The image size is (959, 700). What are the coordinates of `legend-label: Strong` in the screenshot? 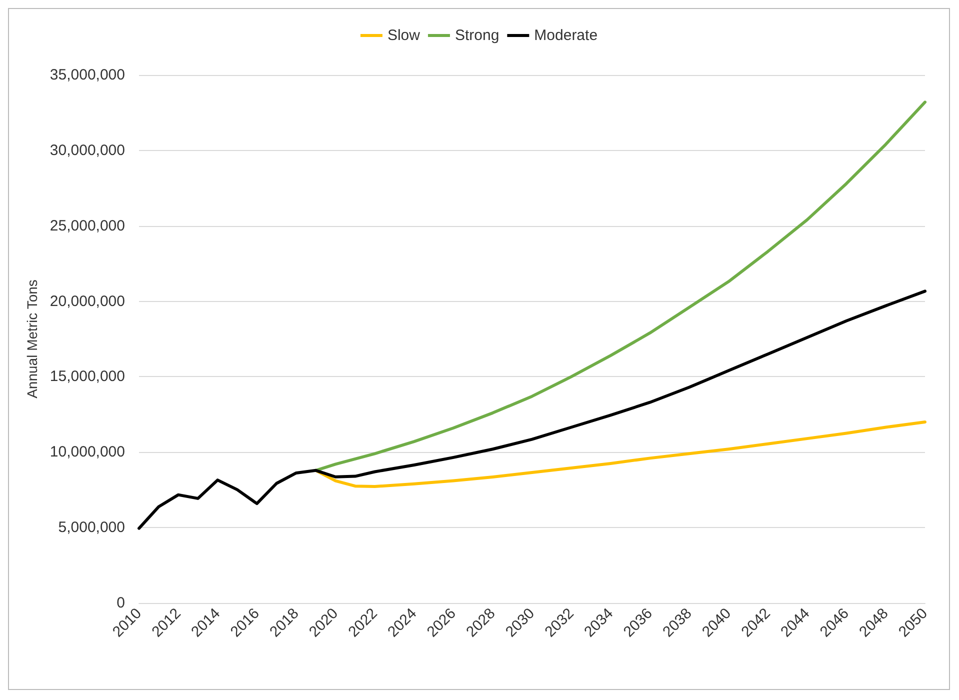 It's located at (477, 35).